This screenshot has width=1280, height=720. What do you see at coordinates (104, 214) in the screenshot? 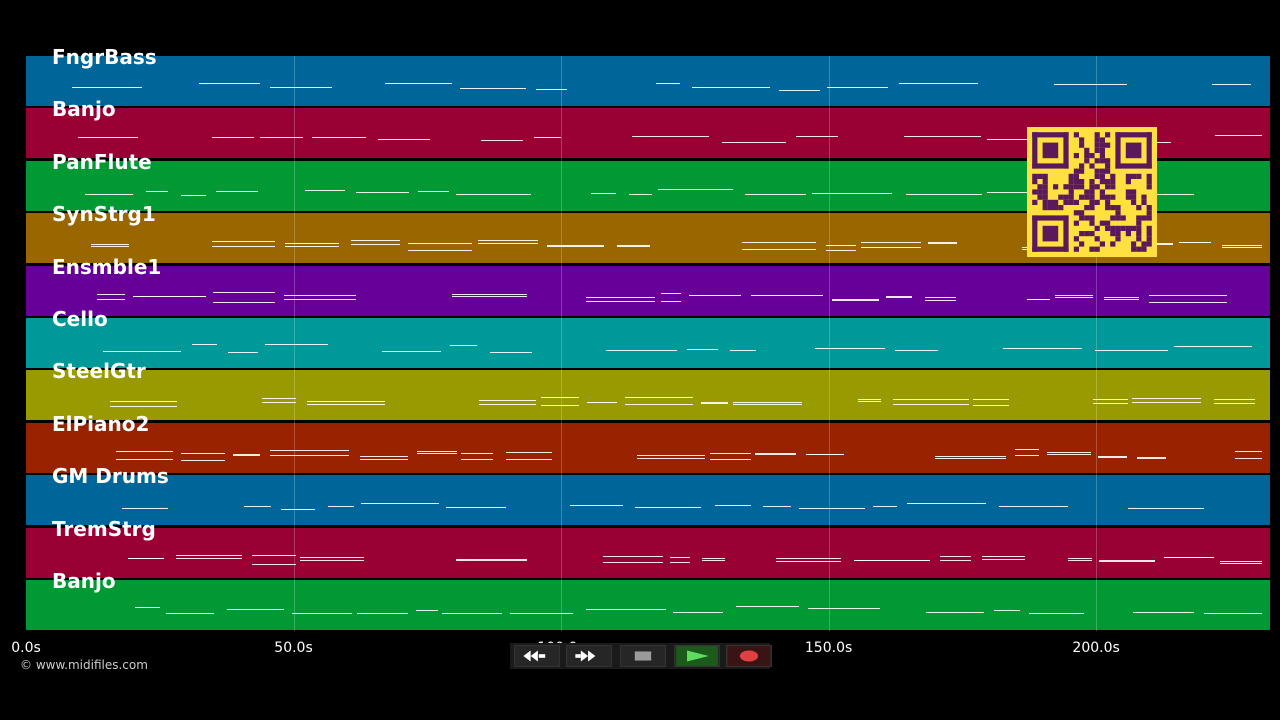
I see `track-label: SynStrg1` at bounding box center [104, 214].